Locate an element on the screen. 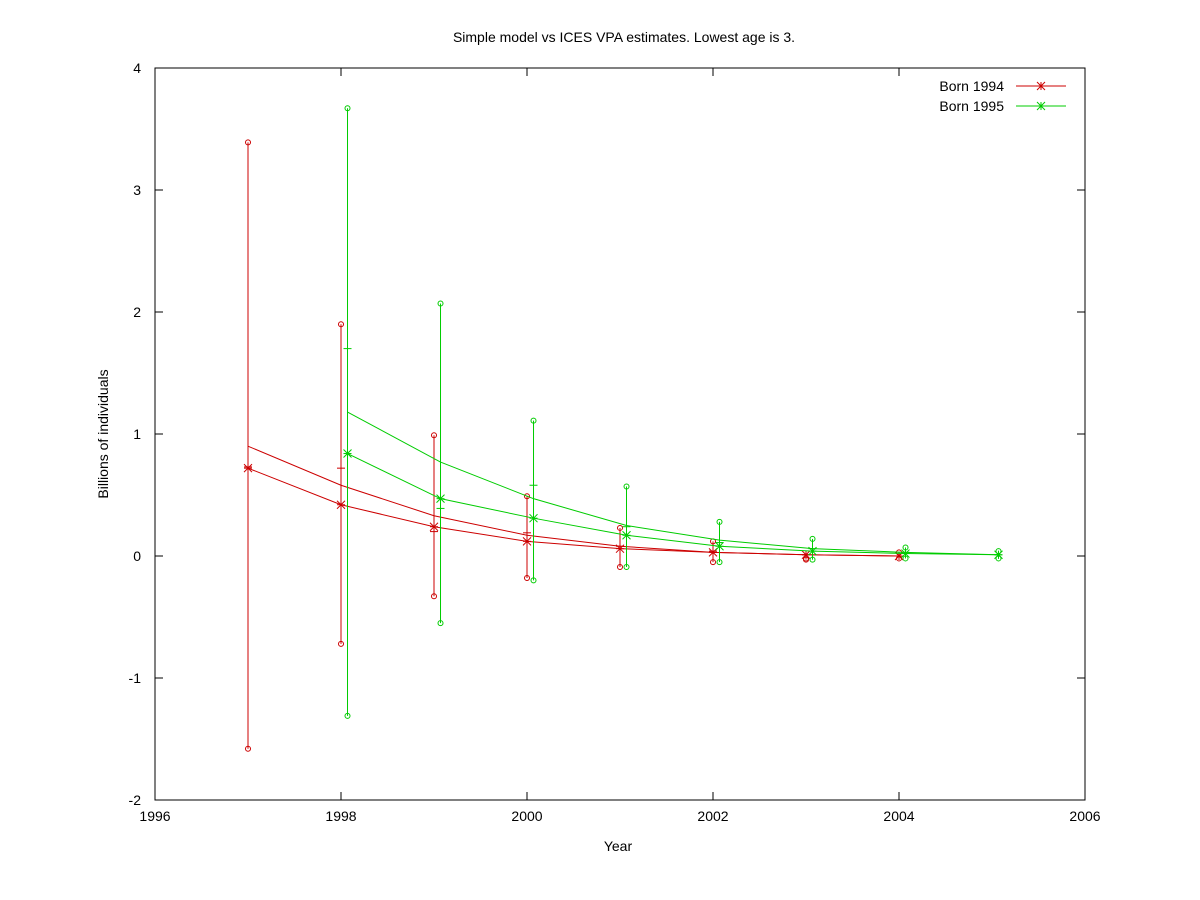 This screenshot has width=1200, height=900. y-tick-label: 4 is located at coordinates (137, 68).